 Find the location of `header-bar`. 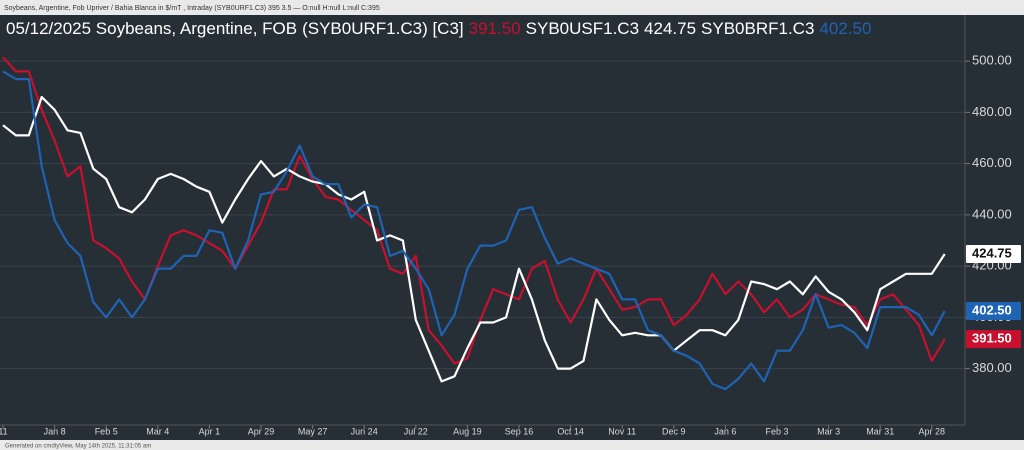

header-bar is located at coordinates (512, 7).